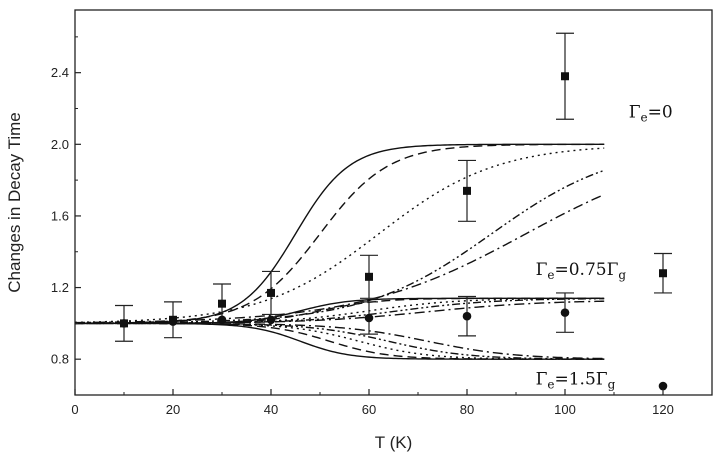 The height and width of the screenshot is (460, 725). Describe the element at coordinates (393, 442) in the screenshot. I see `x-axis-label: T (K)` at that location.